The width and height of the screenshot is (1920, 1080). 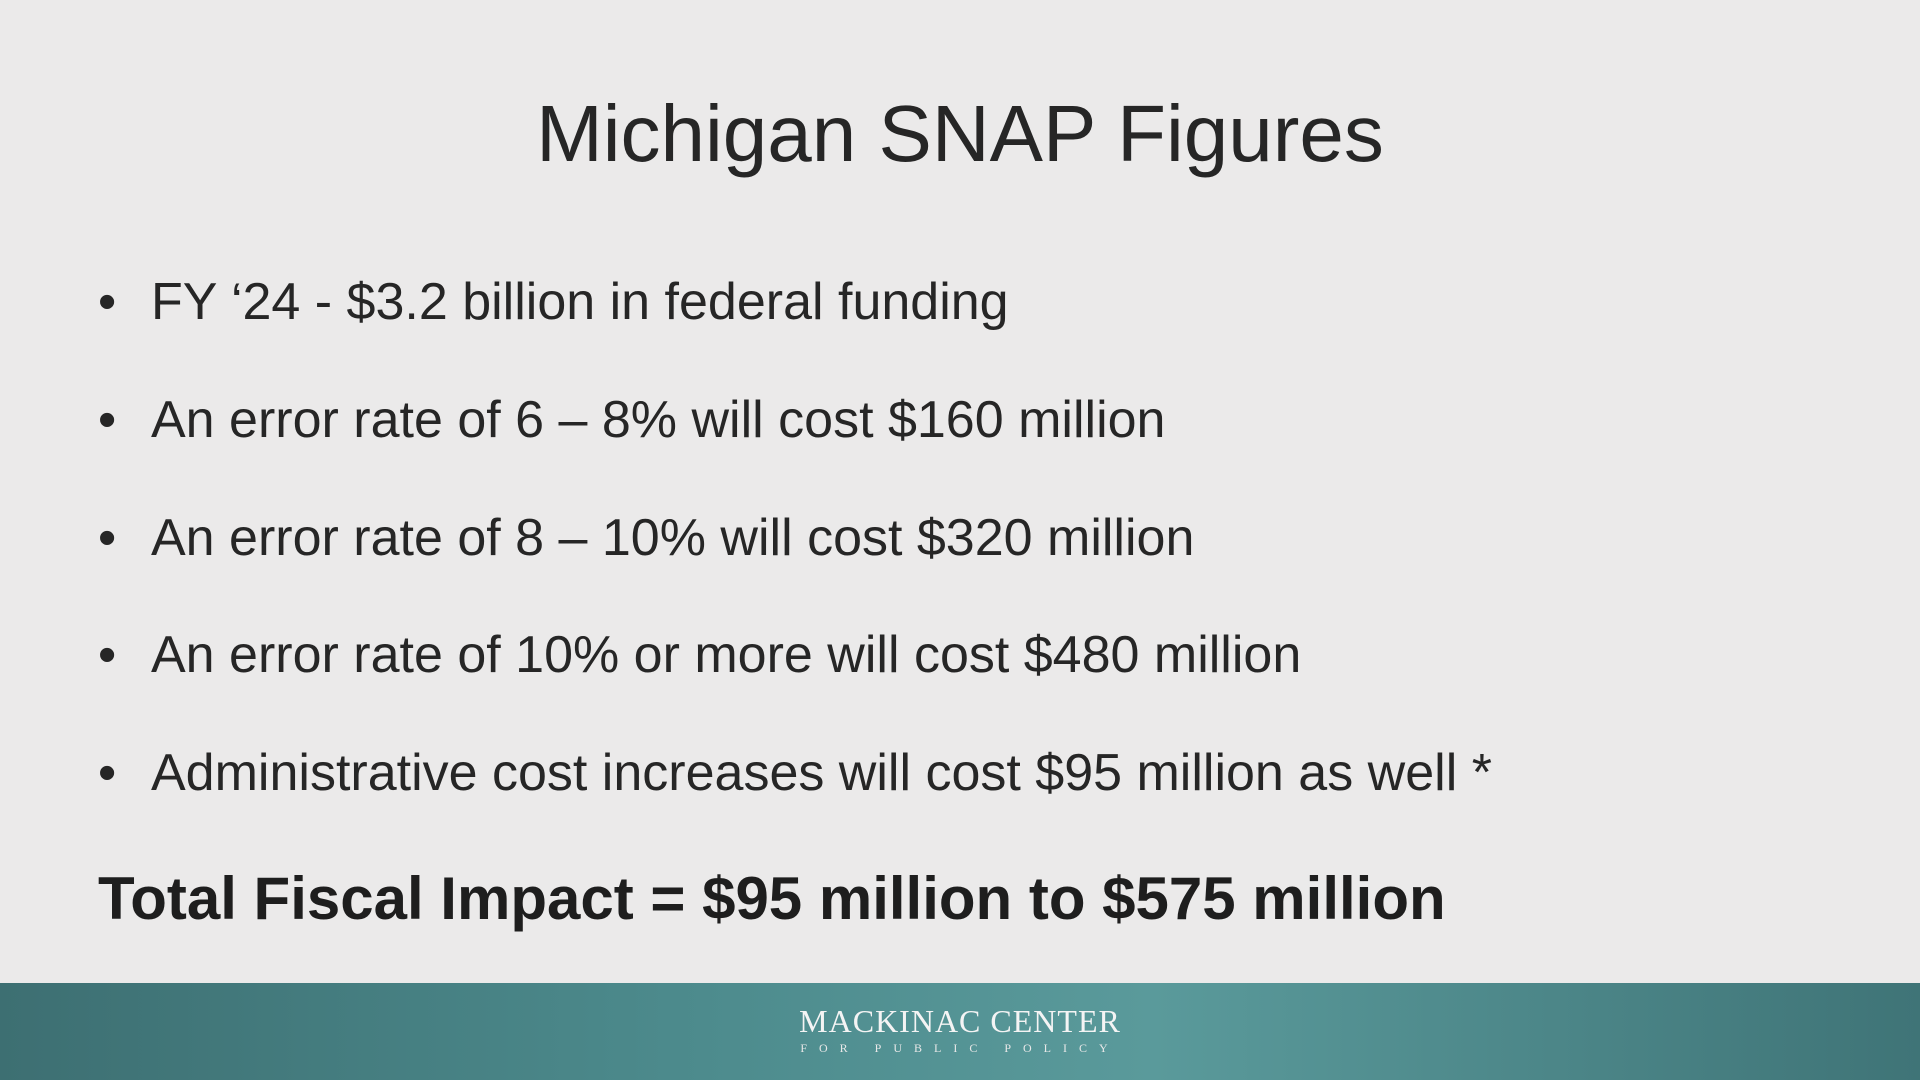 I want to click on bullet-text: FY ‘24 - $3.2 billion in federal funding, so click(x=580, y=302).